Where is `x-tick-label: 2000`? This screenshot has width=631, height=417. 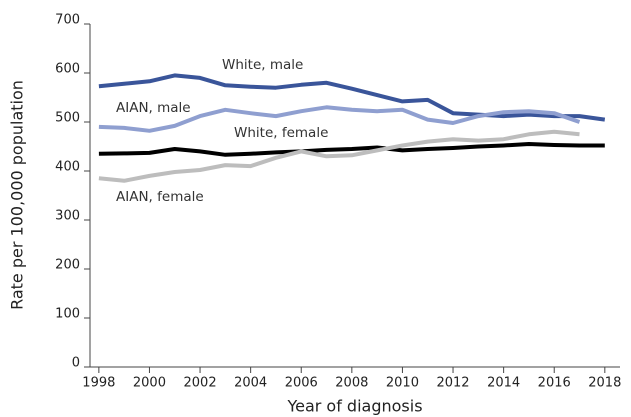 x-tick-label: 2000 is located at coordinates (149, 383).